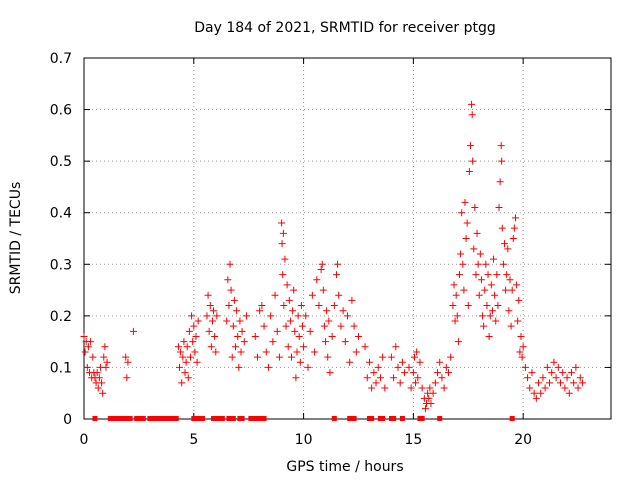 The height and width of the screenshot is (480, 640). I want to click on y-tick-label: 0.5, so click(61, 162).